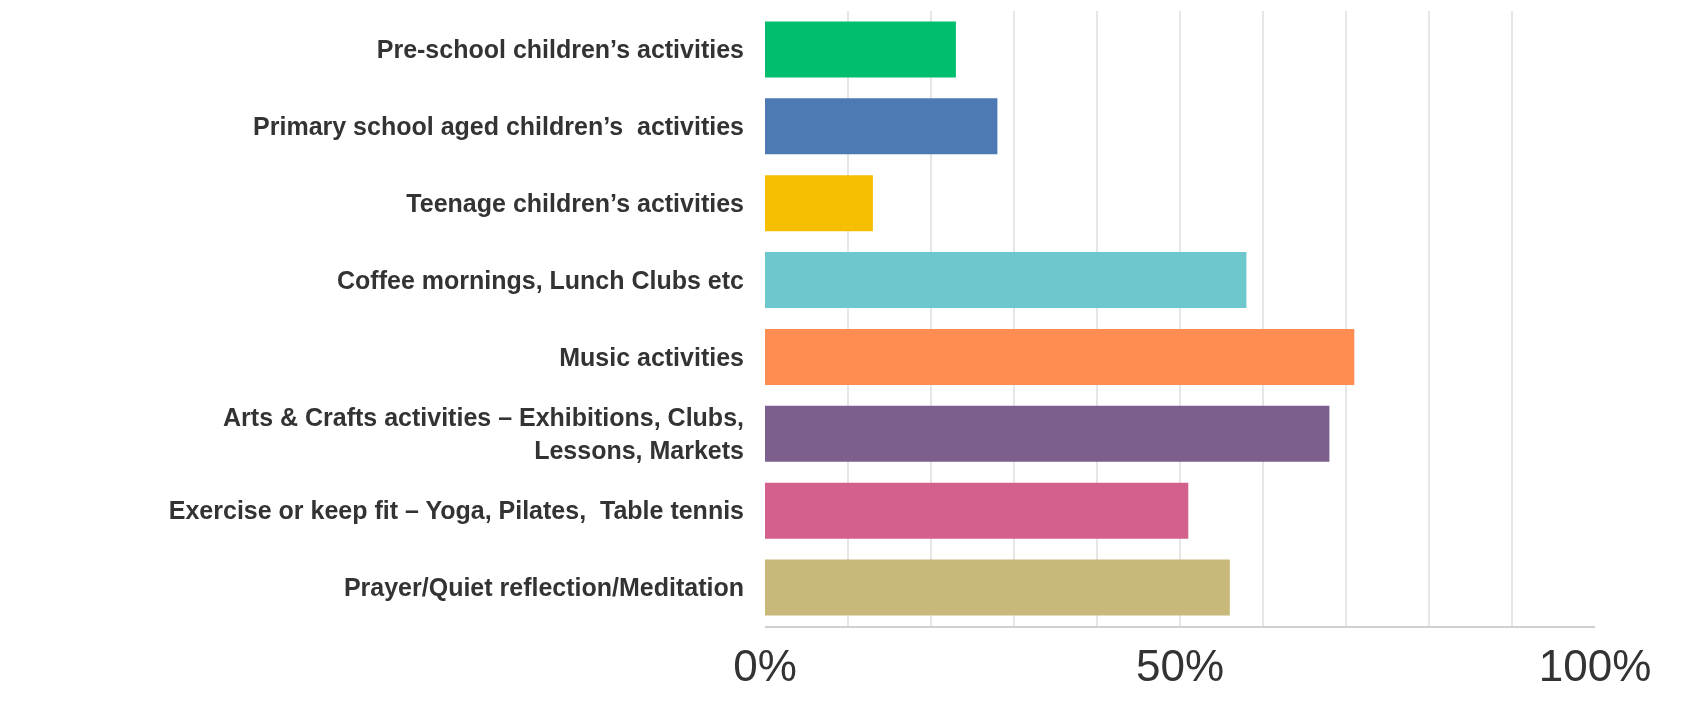  Describe the element at coordinates (575, 202) in the screenshot. I see `y-tick-label: Teenage children’s activities` at that location.